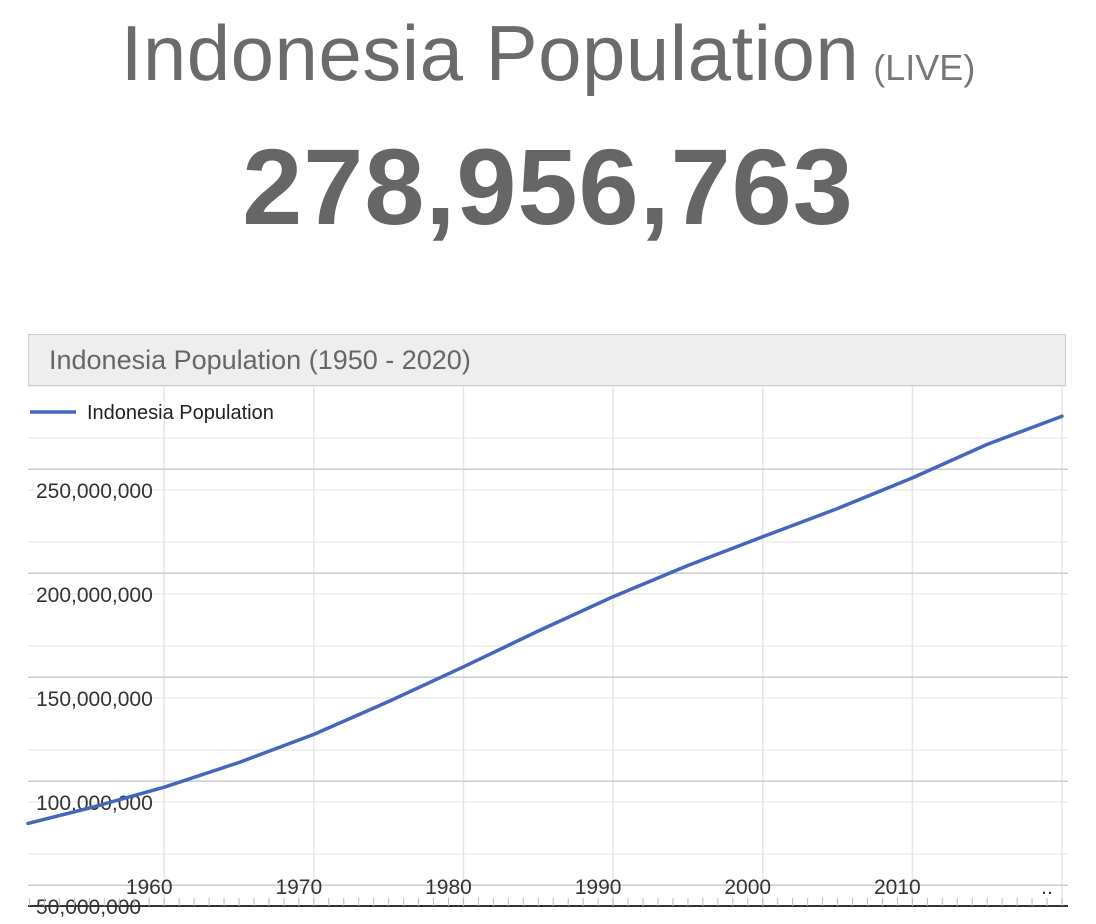 This screenshot has height=924, width=1096. What do you see at coordinates (149, 887) in the screenshot?
I see `x-tick-label: 1960` at bounding box center [149, 887].